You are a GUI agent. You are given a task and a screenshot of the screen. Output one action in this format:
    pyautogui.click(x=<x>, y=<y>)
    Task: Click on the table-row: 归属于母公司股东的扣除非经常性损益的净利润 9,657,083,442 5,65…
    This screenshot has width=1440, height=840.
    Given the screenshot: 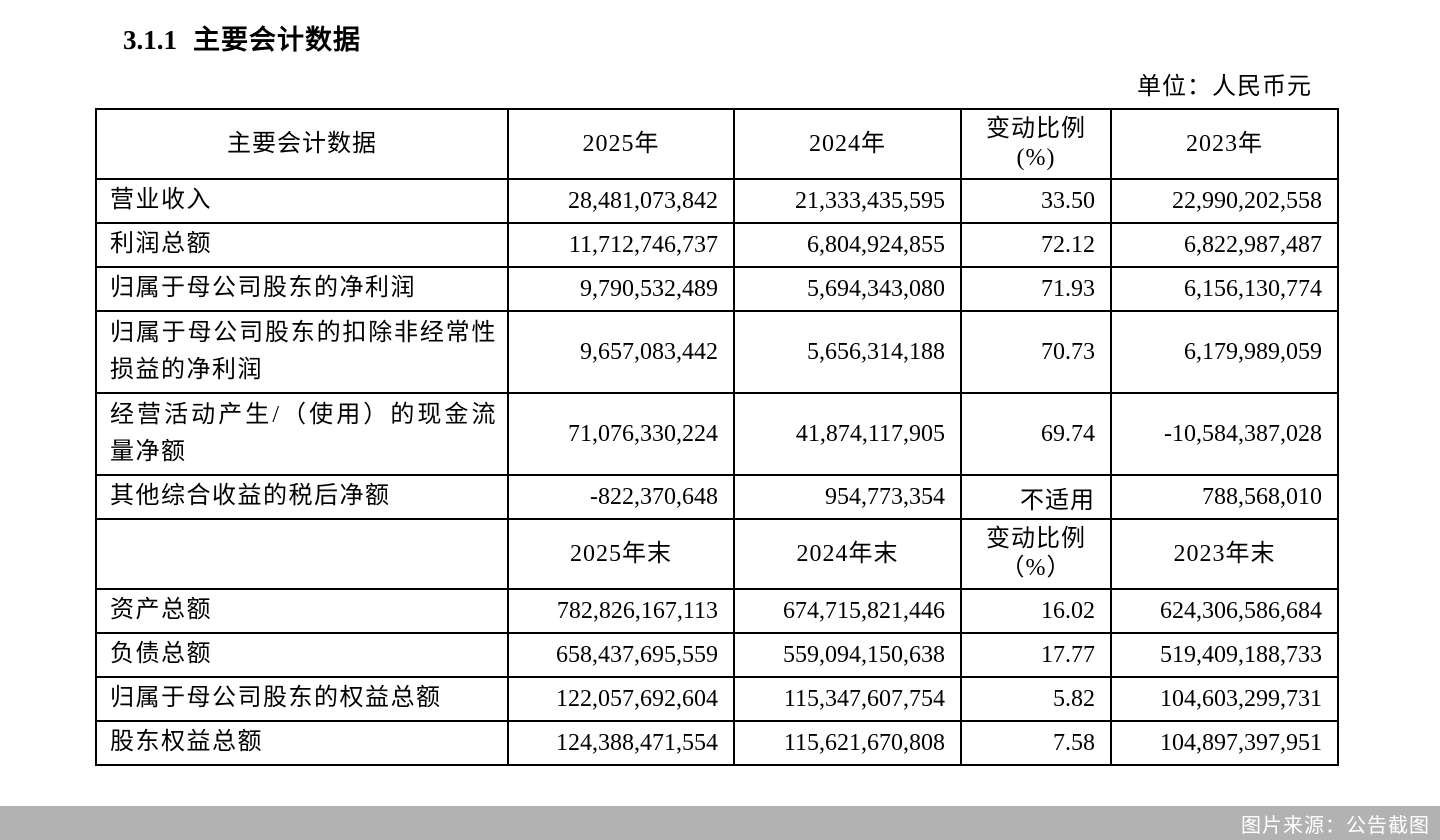 What is the action you would take?
    pyautogui.click(x=717, y=352)
    